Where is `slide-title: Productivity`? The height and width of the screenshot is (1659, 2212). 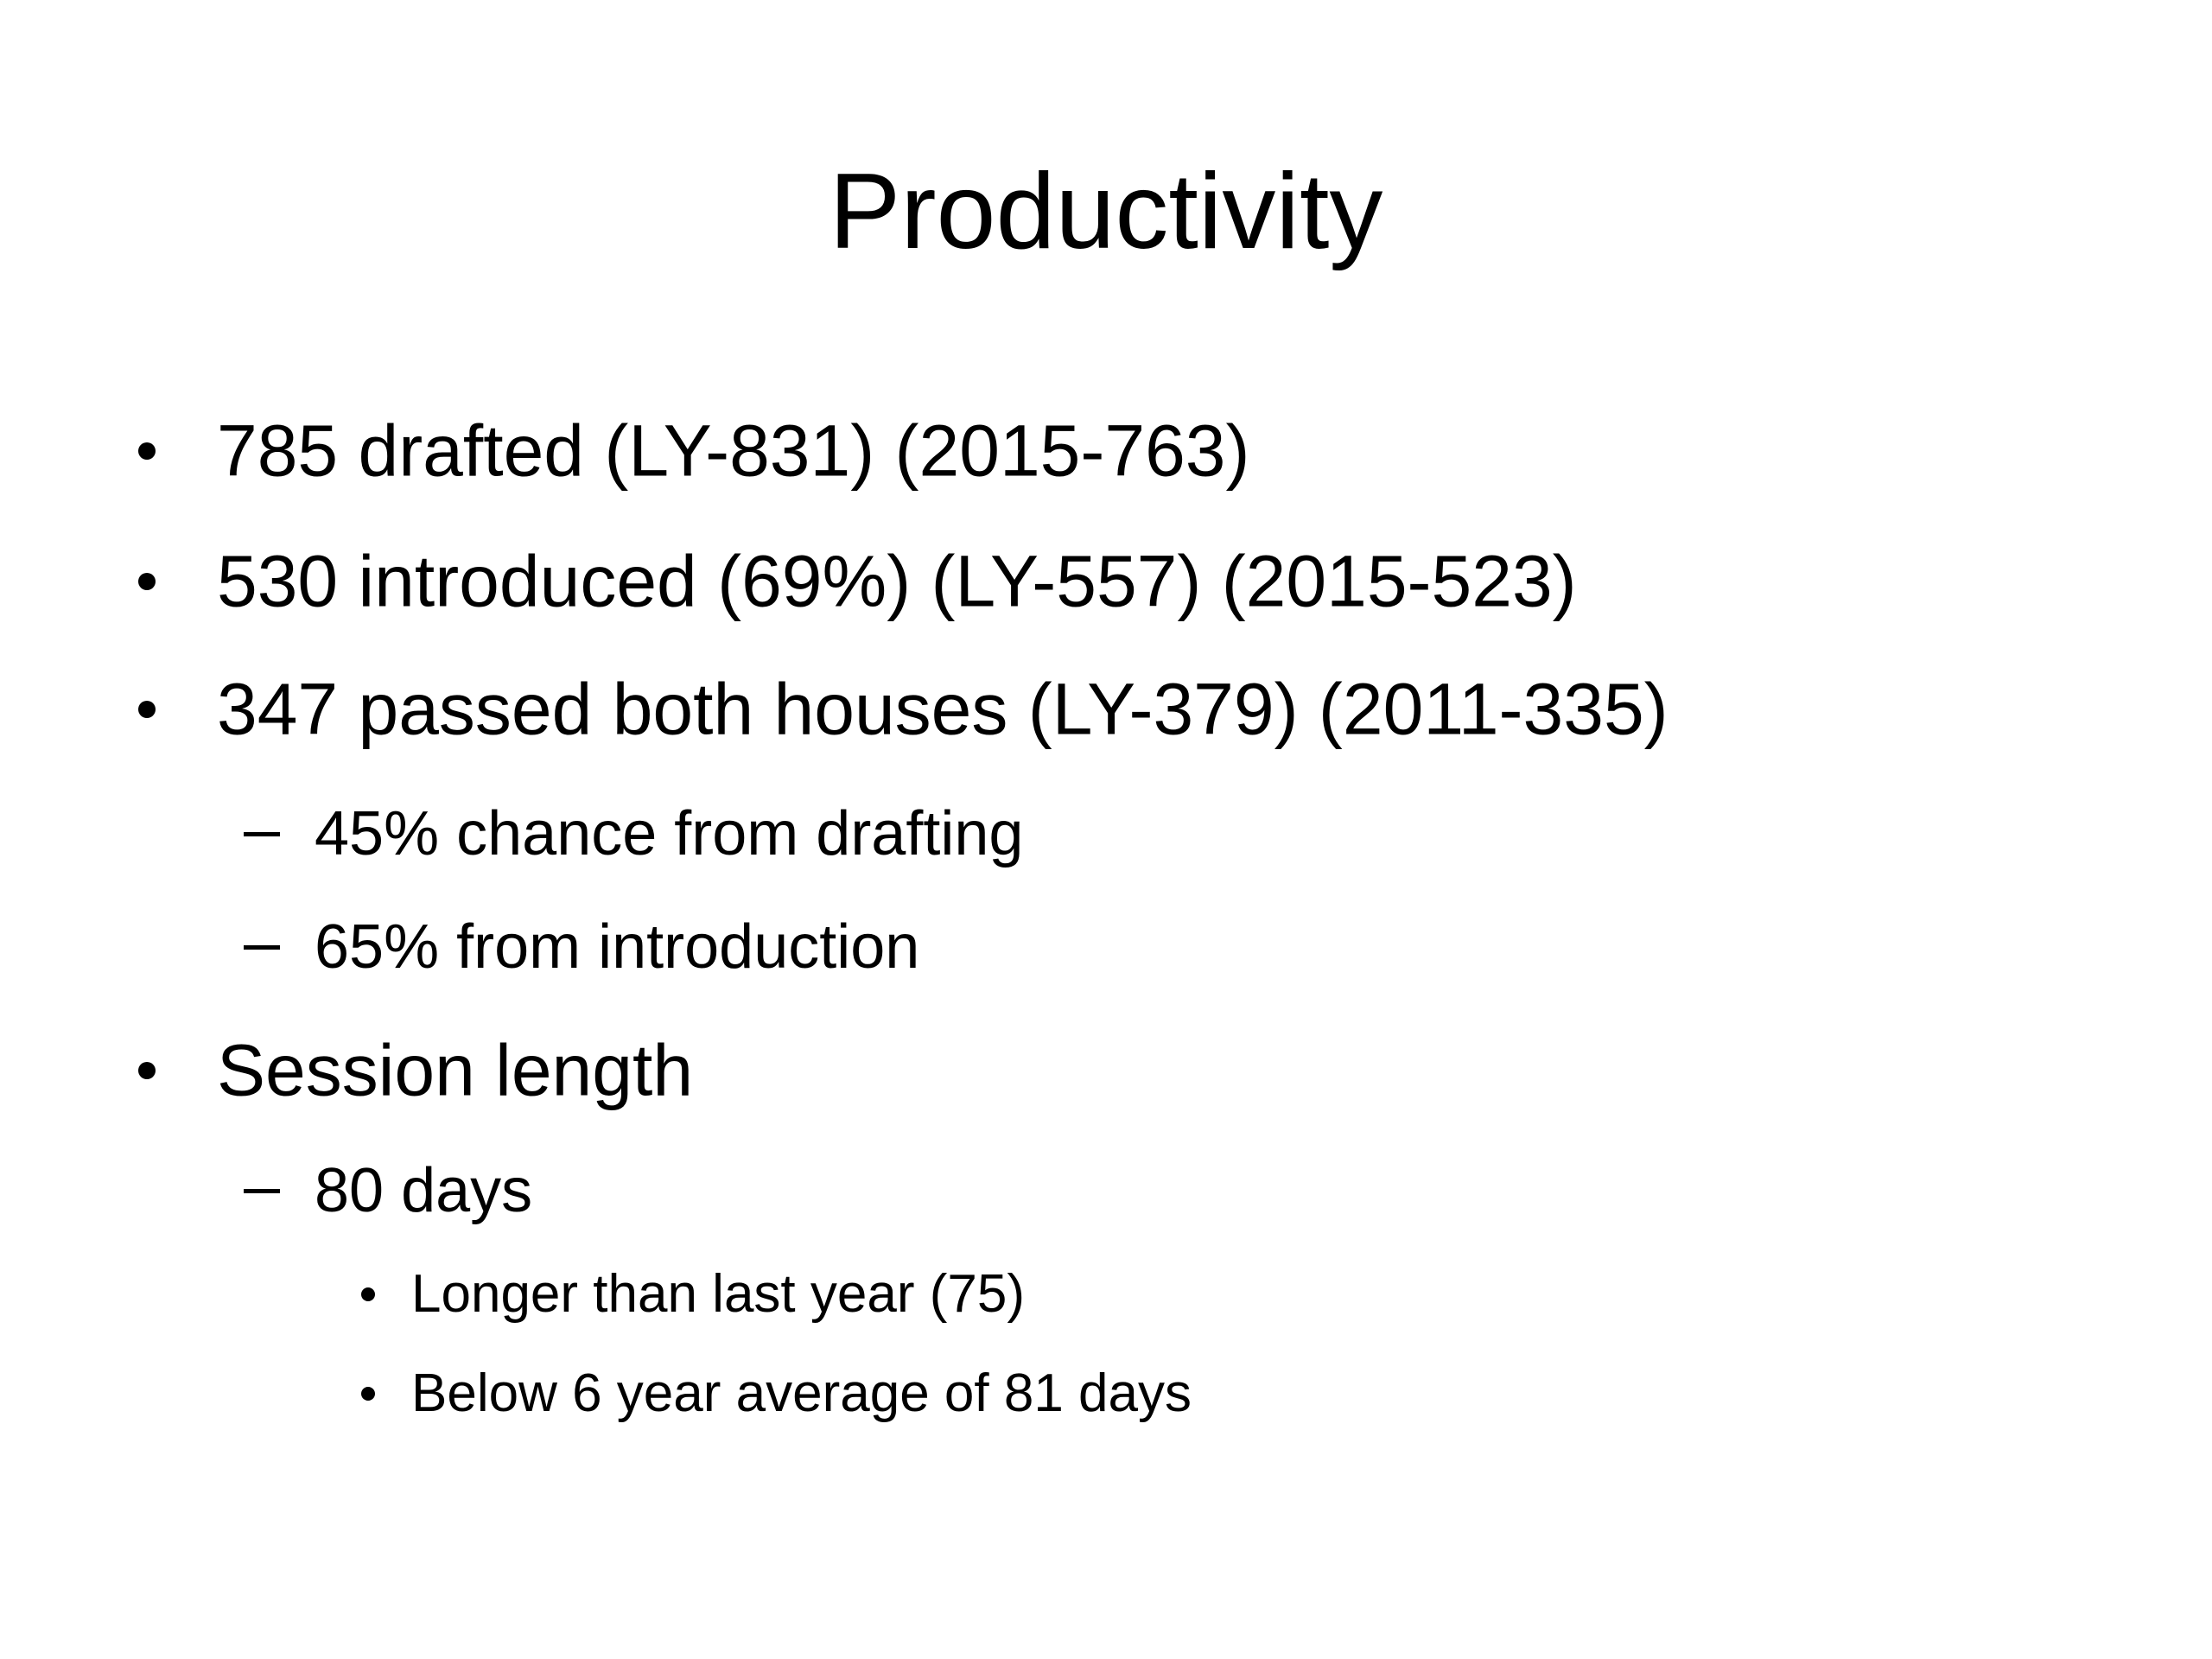 slide-title: Productivity is located at coordinates (1106, 211).